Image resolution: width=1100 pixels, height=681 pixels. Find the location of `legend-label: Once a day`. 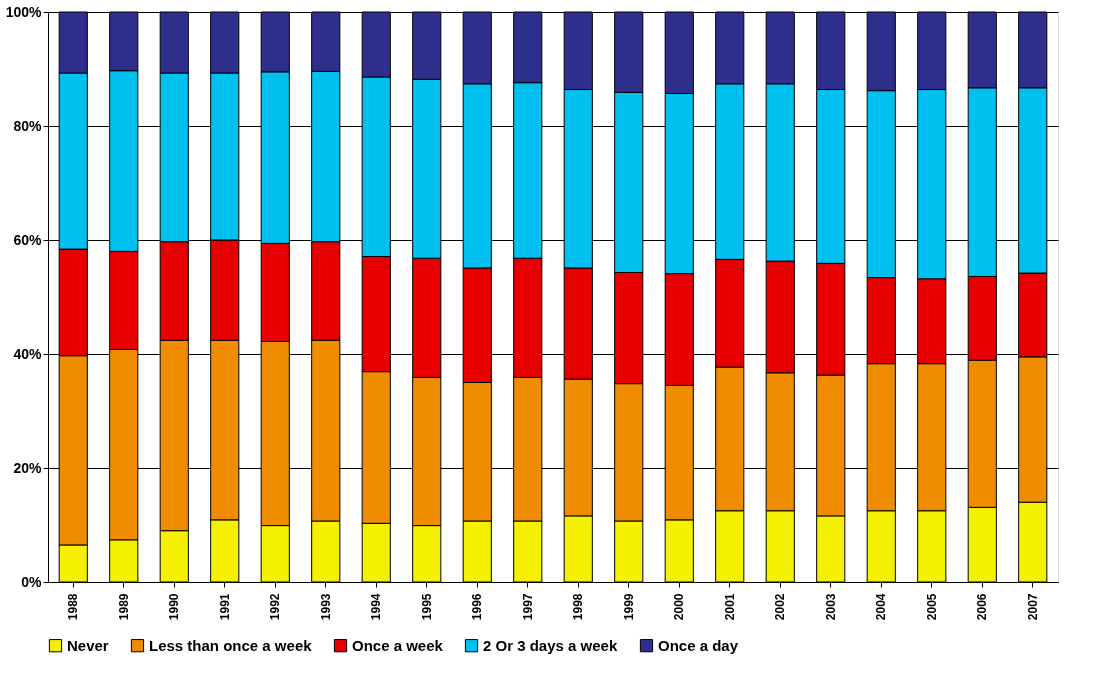

legend-label: Once a day is located at coordinates (698, 645).